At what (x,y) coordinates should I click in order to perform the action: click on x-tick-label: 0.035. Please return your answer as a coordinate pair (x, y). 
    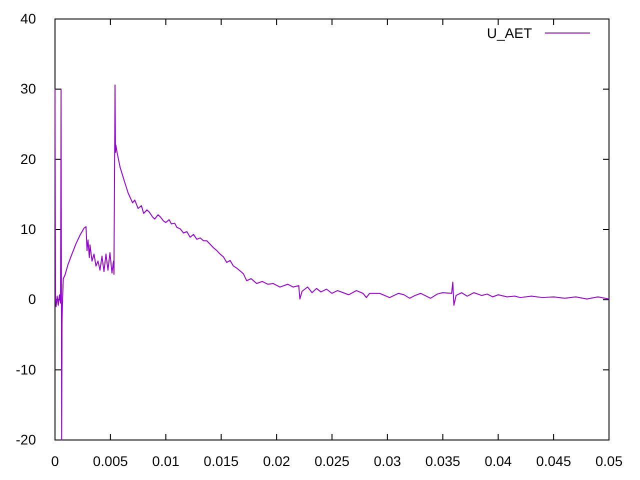
    Looking at the image, I should click on (443, 460).